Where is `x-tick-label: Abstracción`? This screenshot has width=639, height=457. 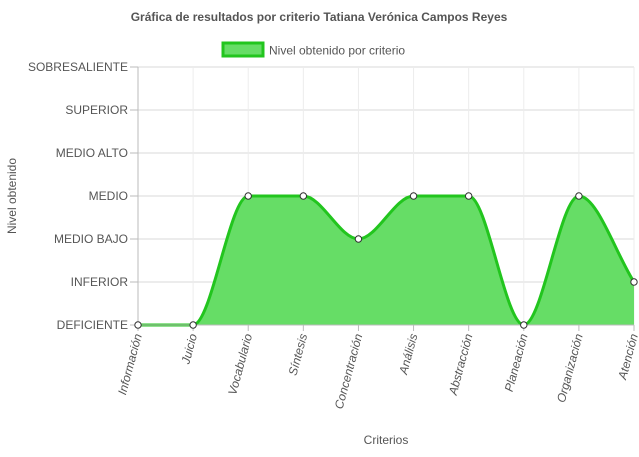 x-tick-label: Abstracción is located at coordinates (461, 364).